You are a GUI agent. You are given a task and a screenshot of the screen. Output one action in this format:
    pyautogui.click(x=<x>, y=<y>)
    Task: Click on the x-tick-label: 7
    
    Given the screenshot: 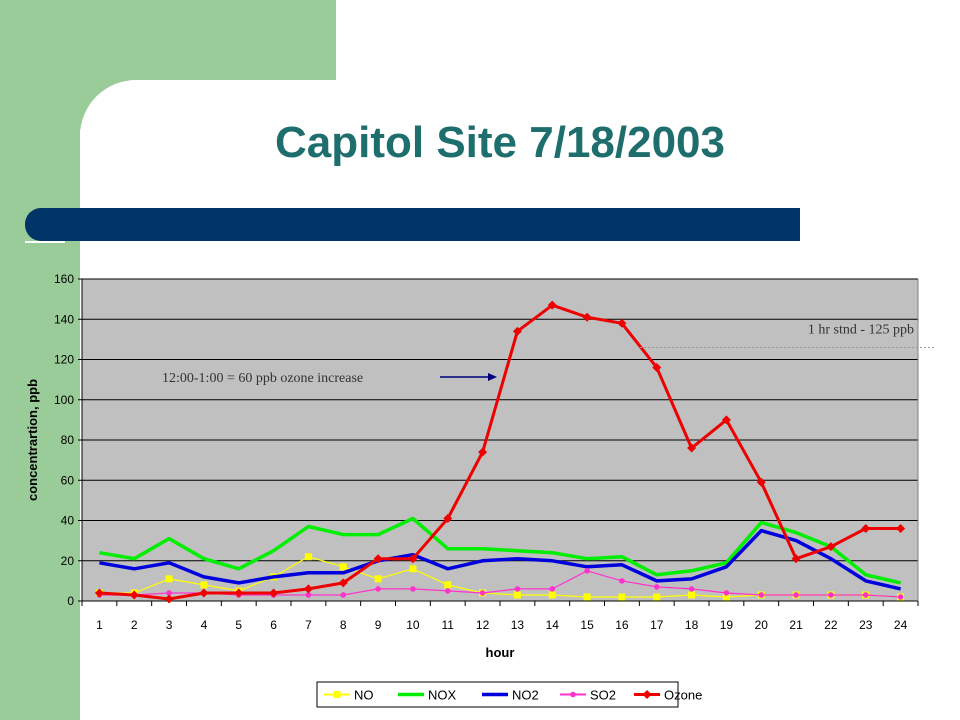 What is the action you would take?
    pyautogui.click(x=308, y=625)
    